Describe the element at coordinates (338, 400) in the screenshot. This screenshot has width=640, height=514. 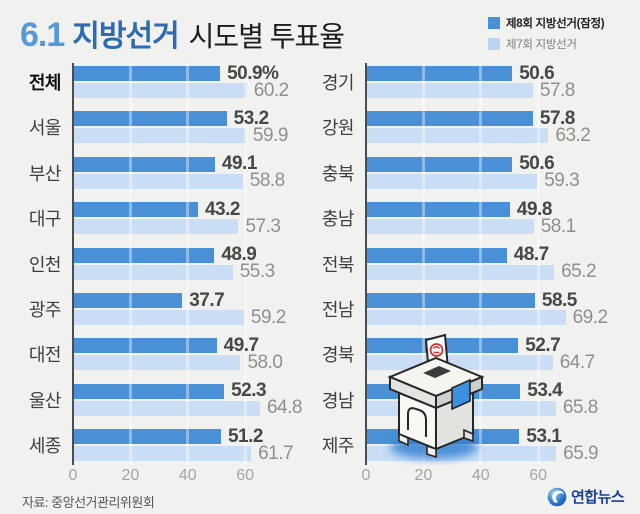
I see `region-label: 경남` at that location.